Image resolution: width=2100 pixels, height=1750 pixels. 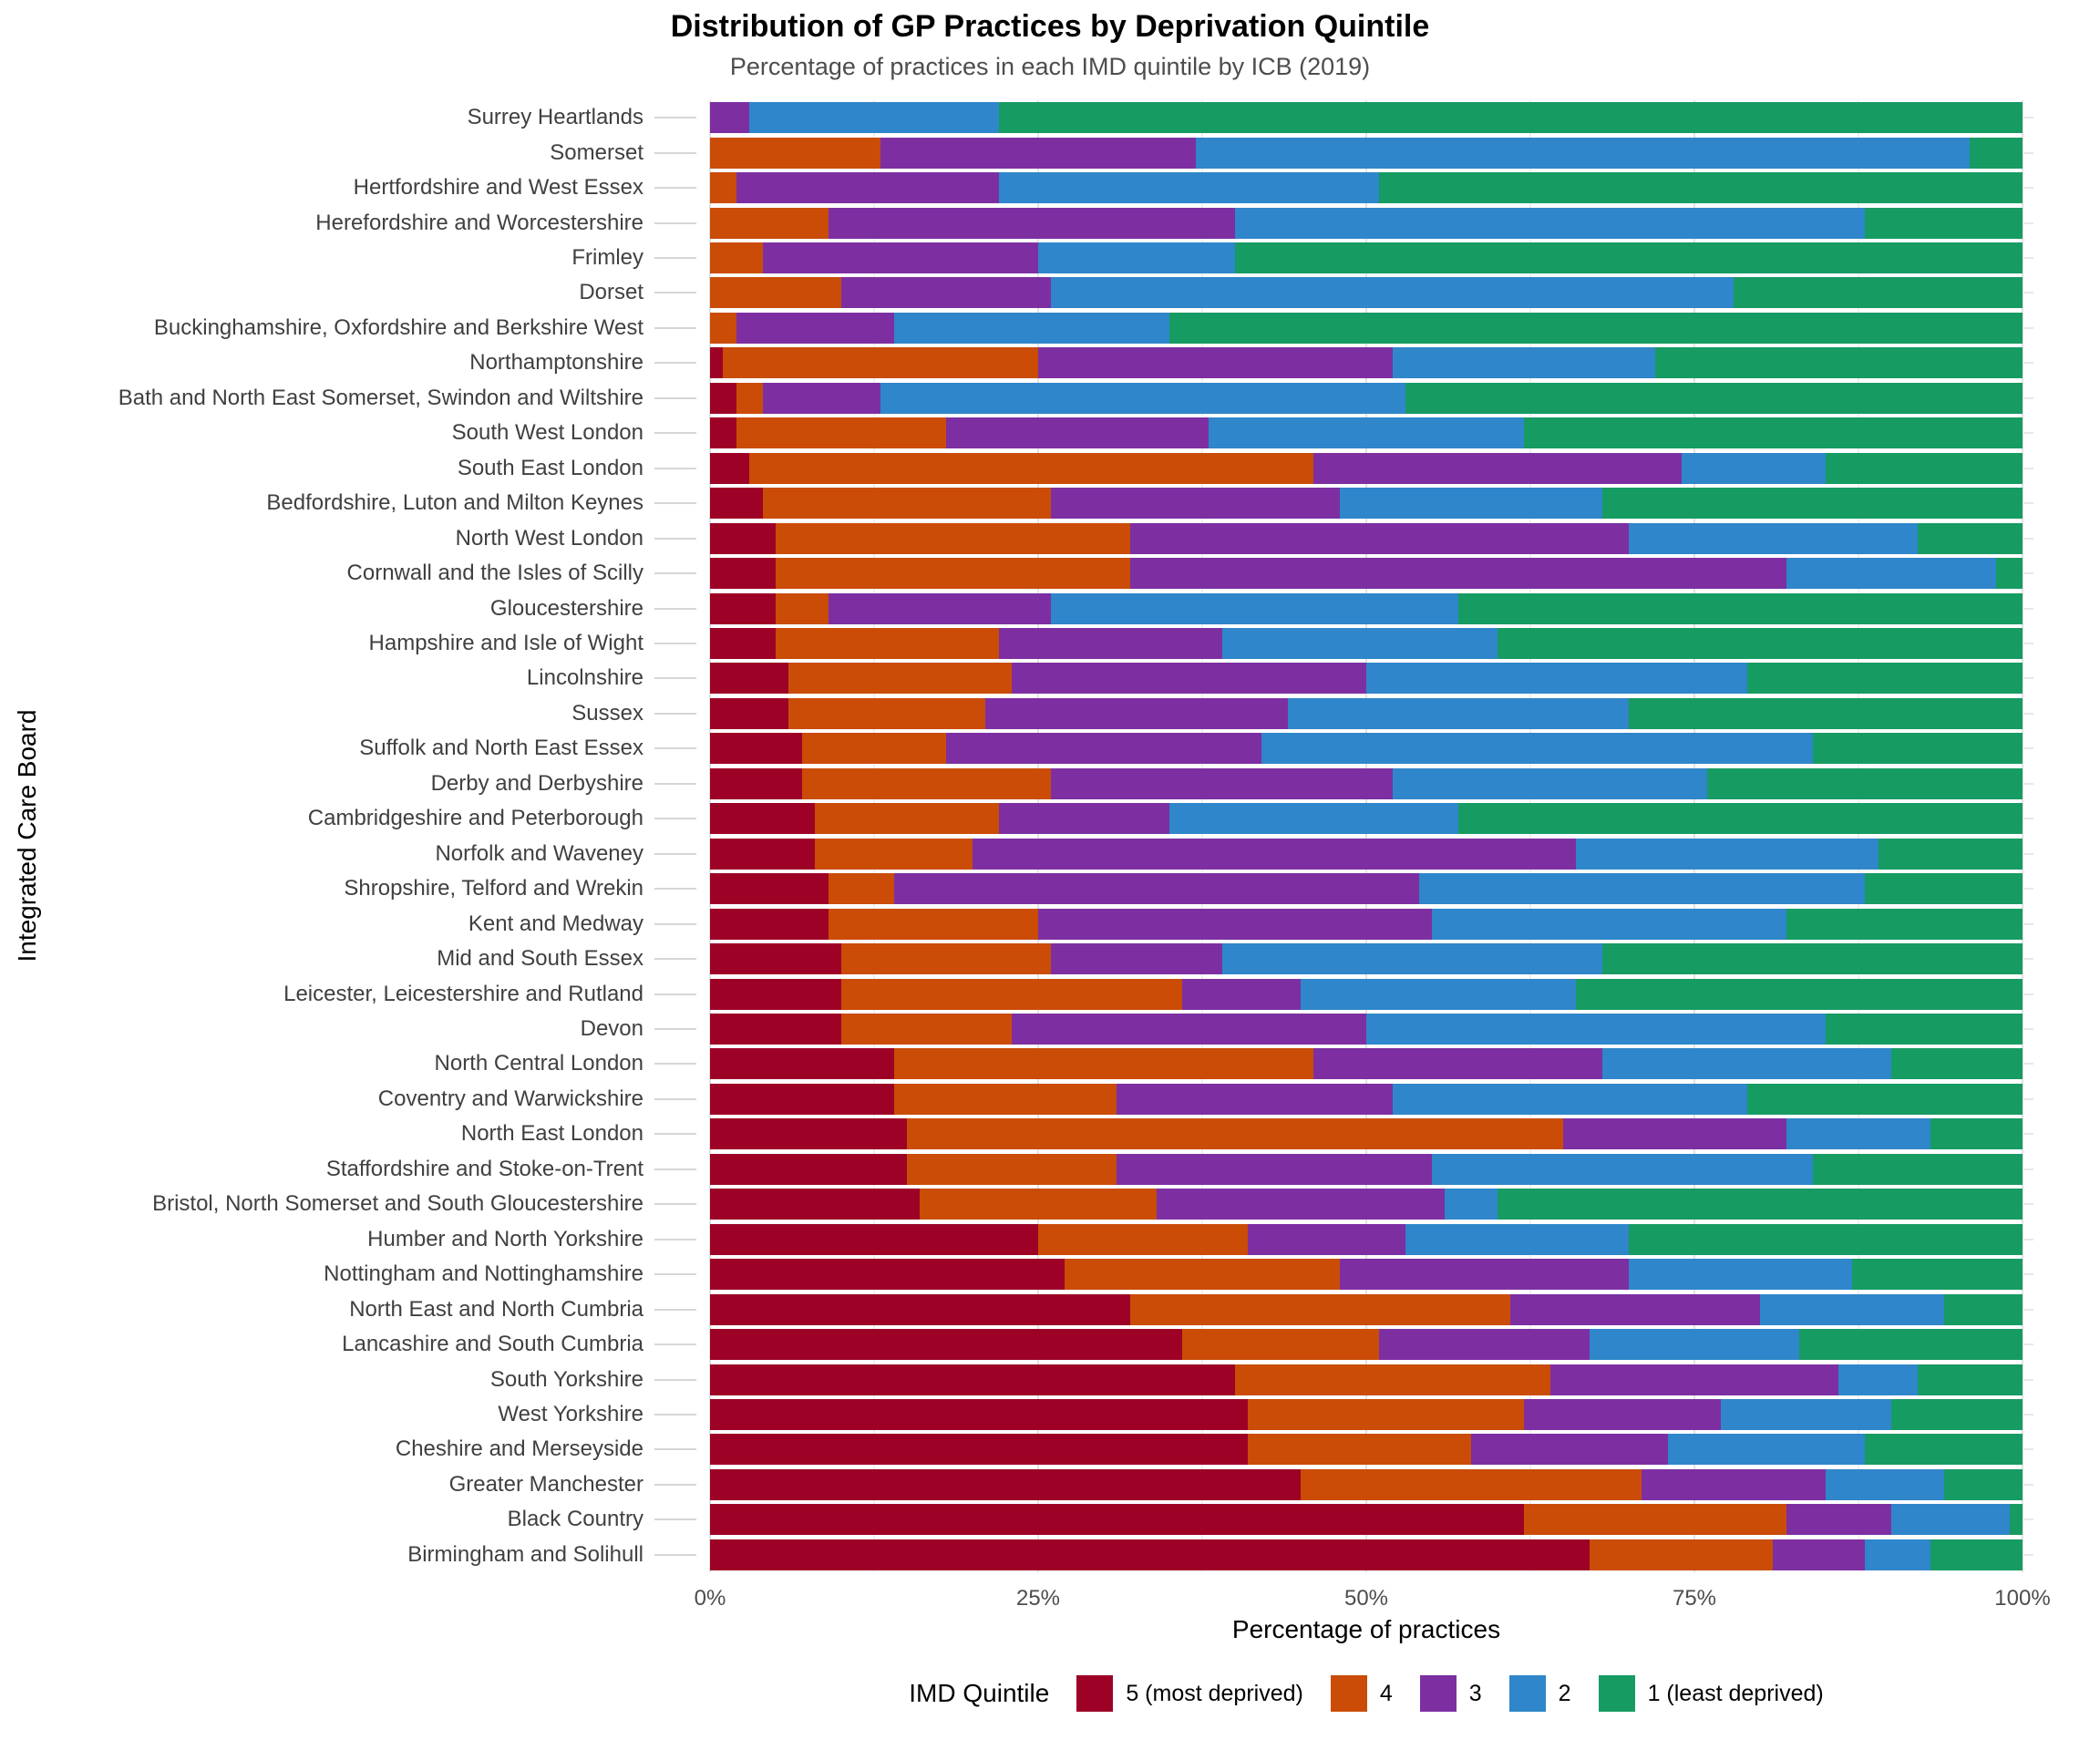 What do you see at coordinates (585, 678) in the screenshot?
I see `y-axis-label: Lincolnshire` at bounding box center [585, 678].